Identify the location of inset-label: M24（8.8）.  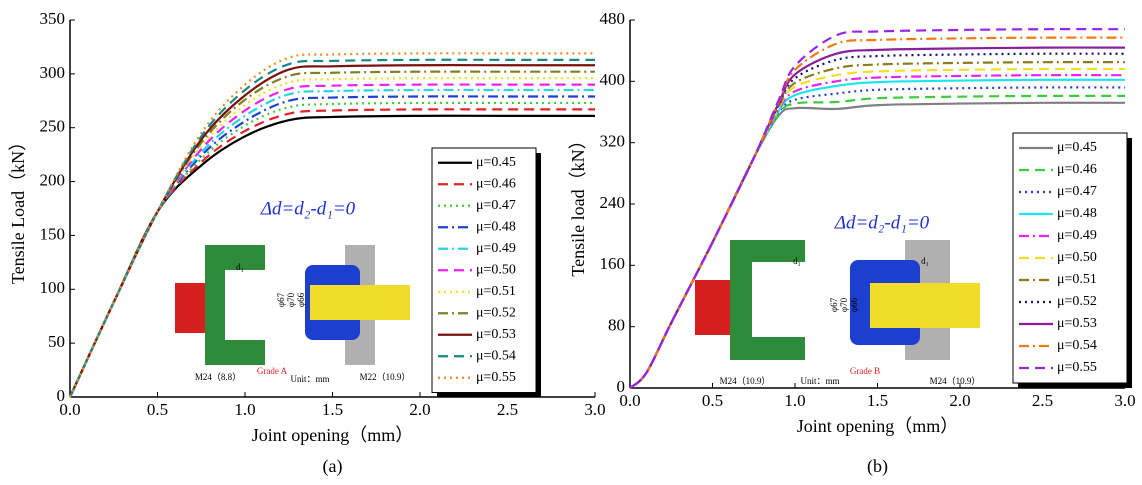
(218, 377).